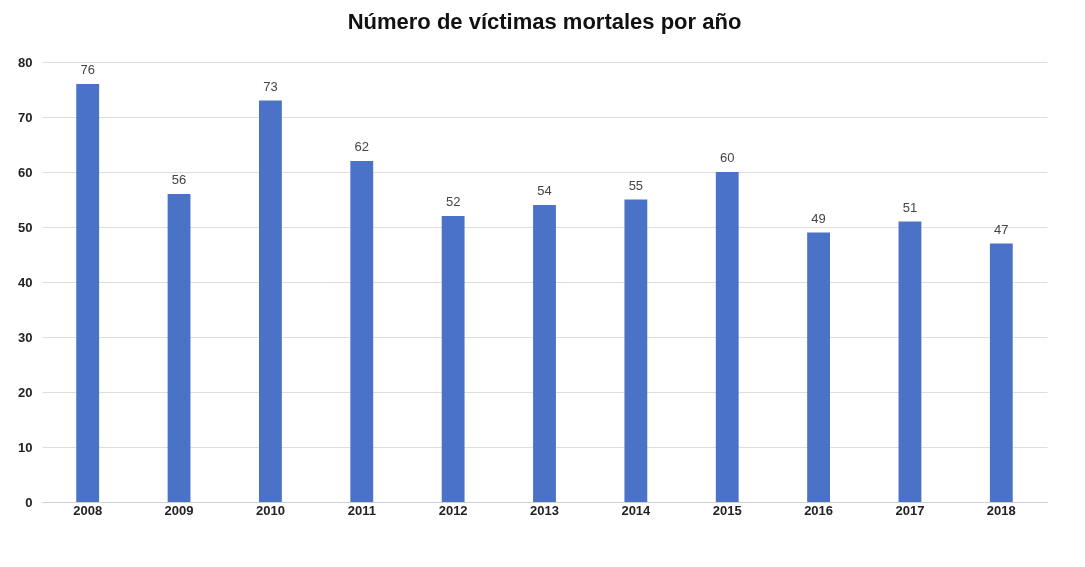  I want to click on x-tick-label: 2009, so click(179, 510).